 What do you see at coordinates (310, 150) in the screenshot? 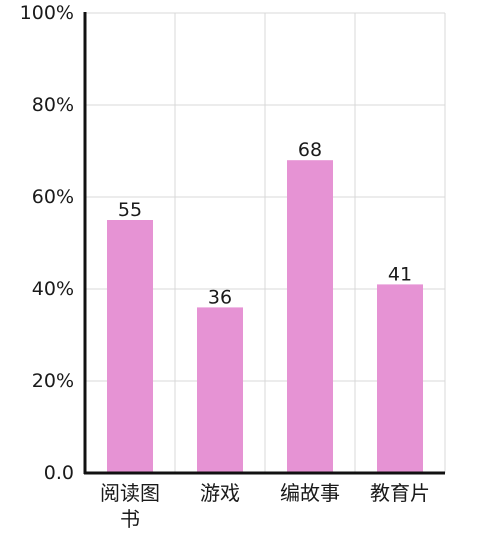
I see `data-label: 68` at bounding box center [310, 150].